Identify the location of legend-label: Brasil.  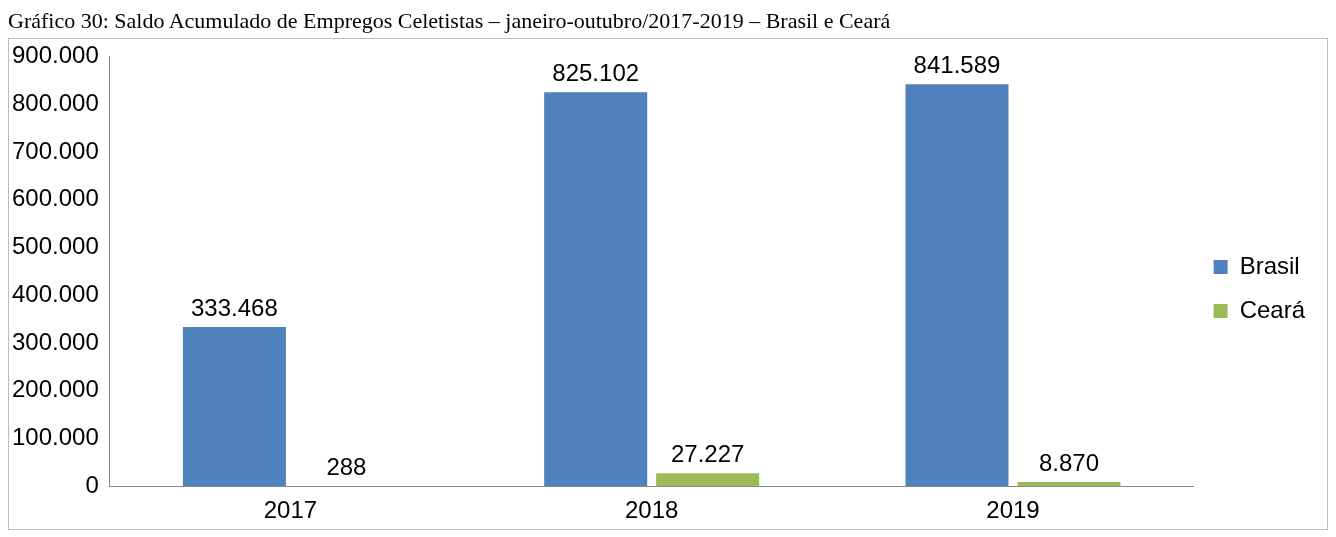
(1269, 265).